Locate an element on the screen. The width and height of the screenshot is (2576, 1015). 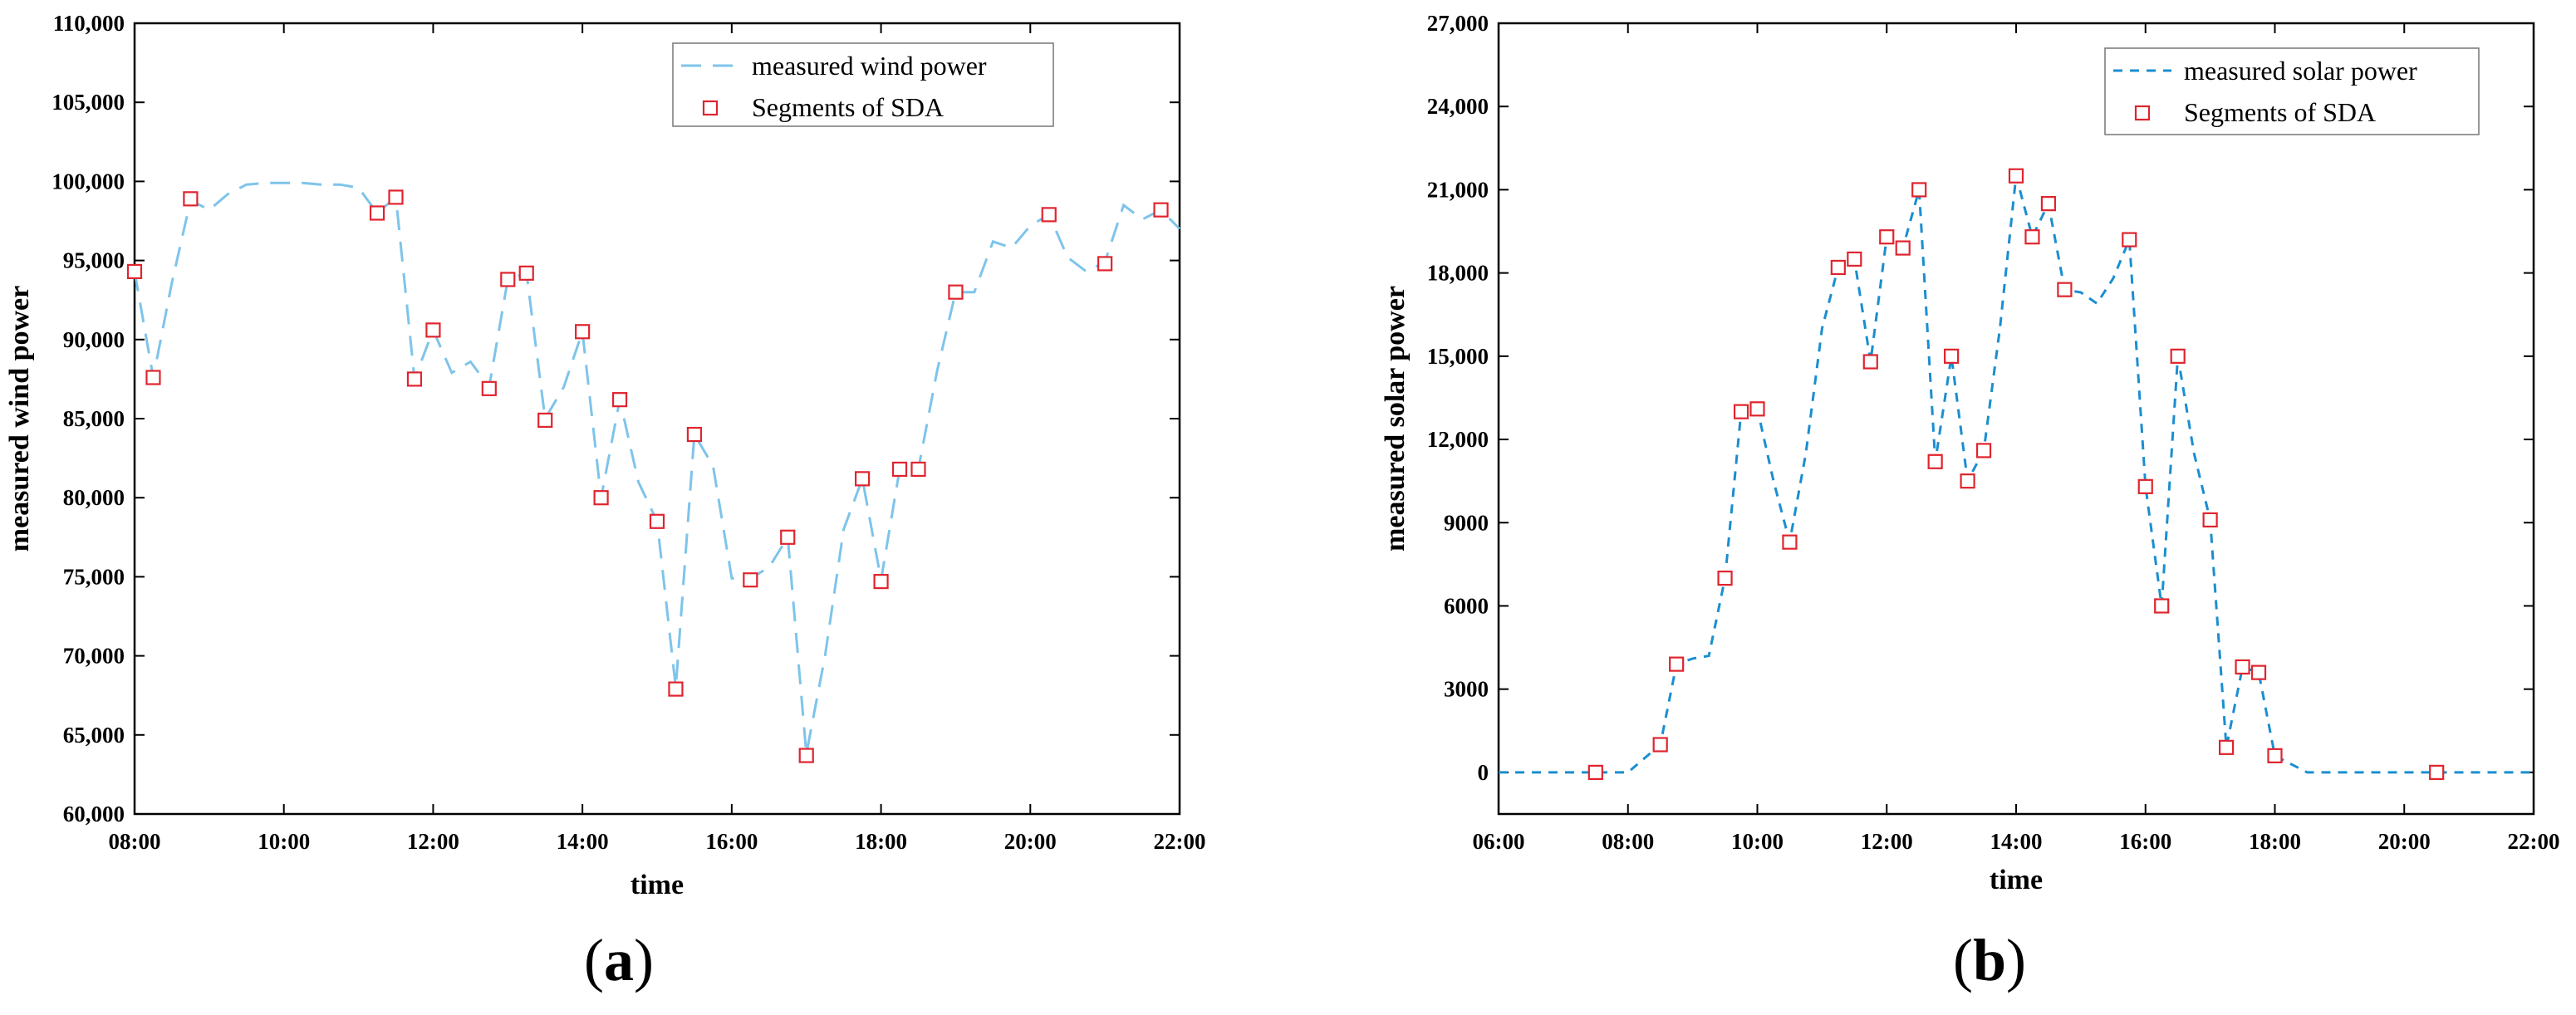
y-axis-label-b: measured solar power is located at coordinates (1395, 419).